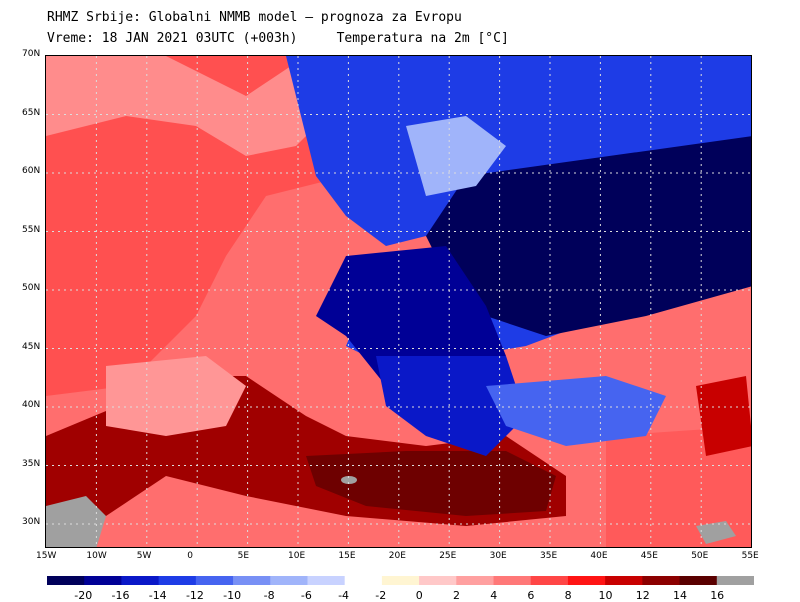 This screenshot has height=602, width=800. I want to click on scandinavia-light-region, so click(456, 156).